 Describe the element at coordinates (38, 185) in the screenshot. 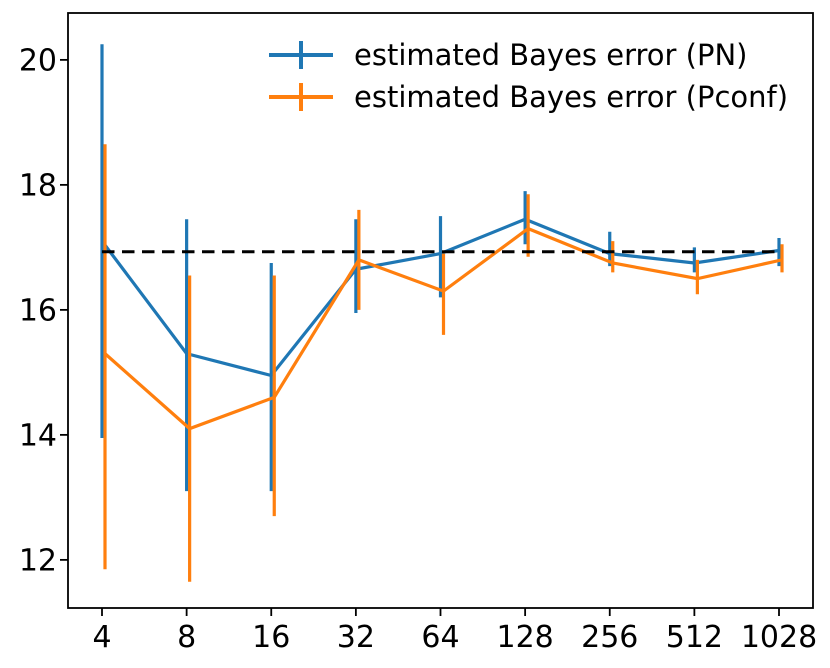

I see `y-tick-label: 18` at that location.